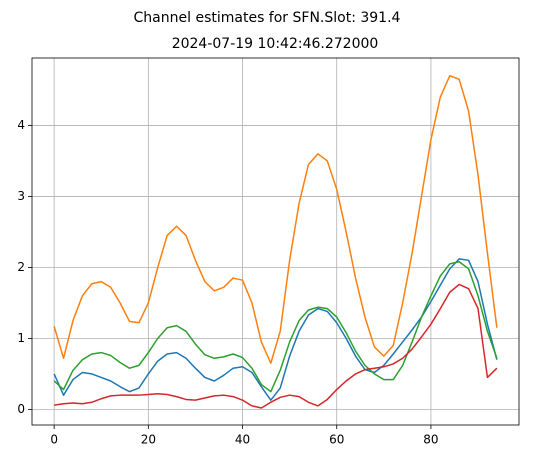 This screenshot has height=461, width=534. Describe the element at coordinates (21, 409) in the screenshot. I see `y-tick-label: 0` at that location.